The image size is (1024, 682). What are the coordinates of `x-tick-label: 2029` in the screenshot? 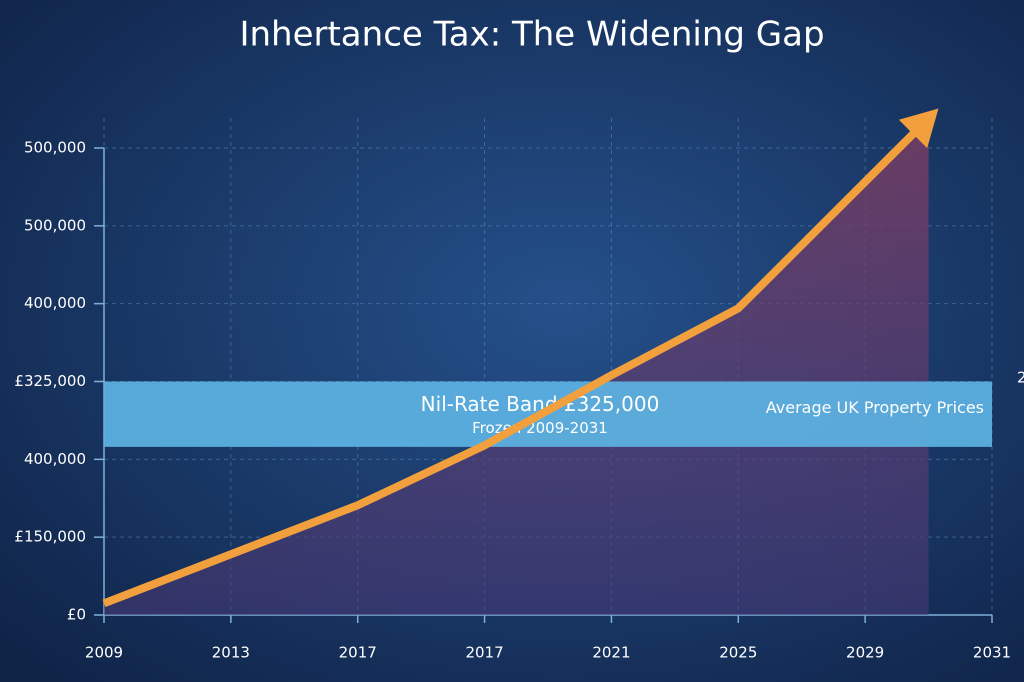 It's located at (865, 653).